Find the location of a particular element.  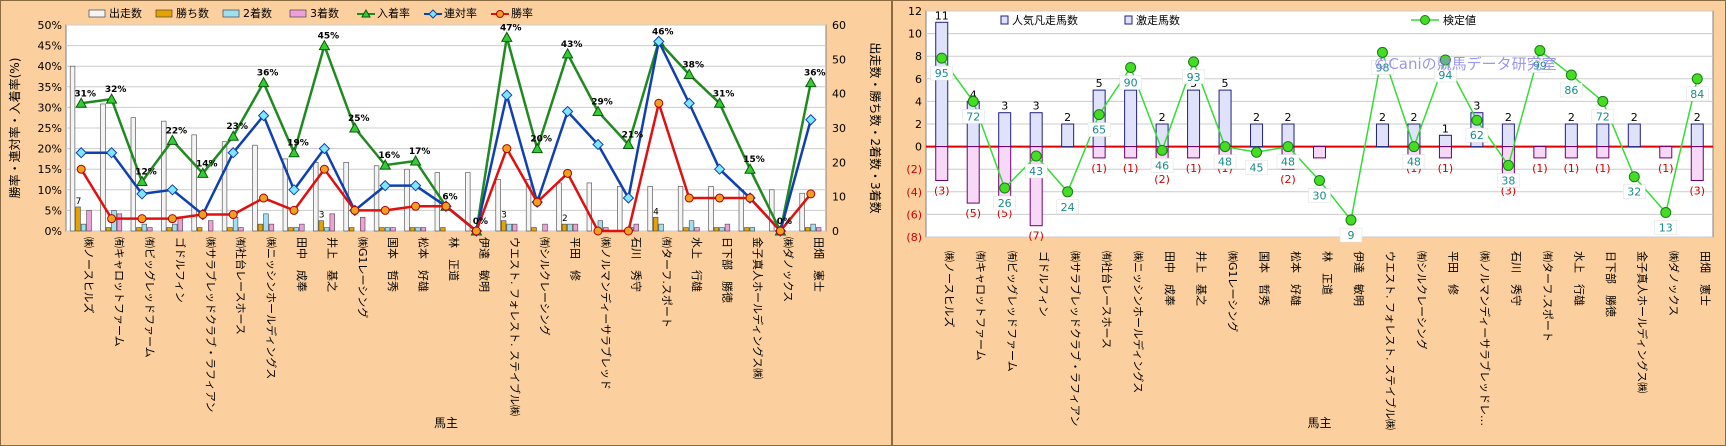

value-label: 26 is located at coordinates (1005, 203).